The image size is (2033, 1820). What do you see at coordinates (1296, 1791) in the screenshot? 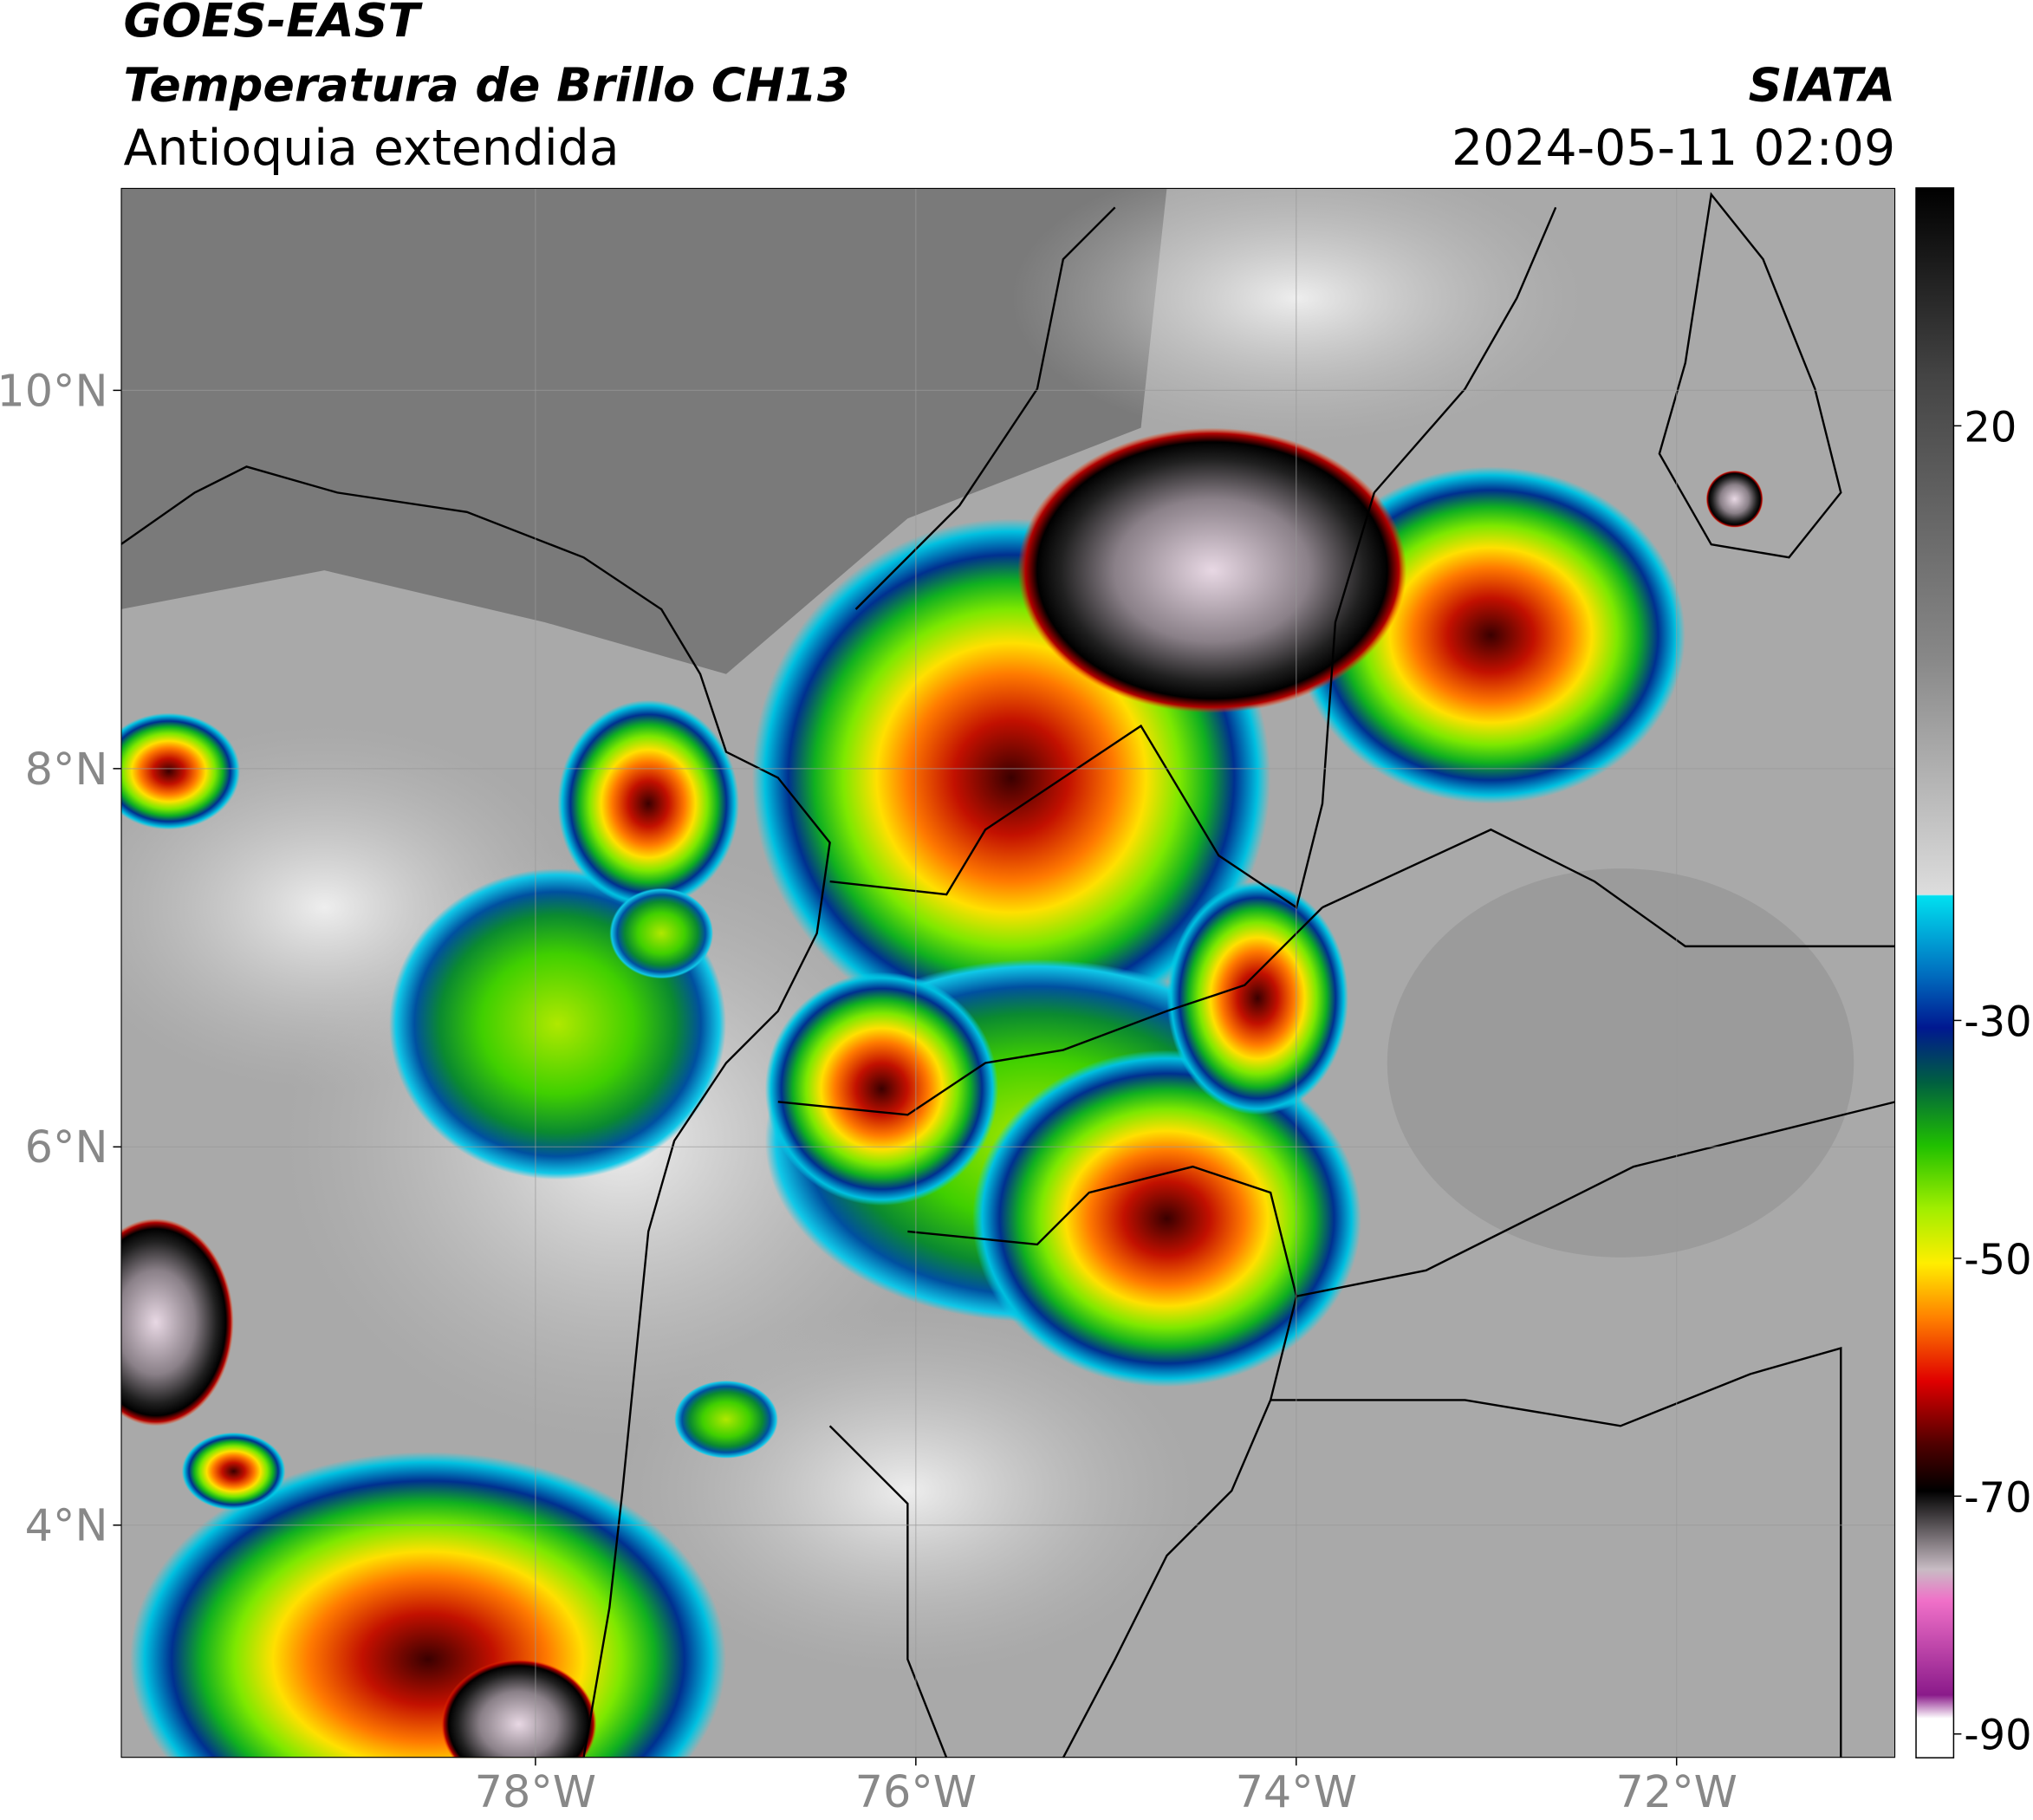
I see `x-tick-label: 74°W` at bounding box center [1296, 1791].